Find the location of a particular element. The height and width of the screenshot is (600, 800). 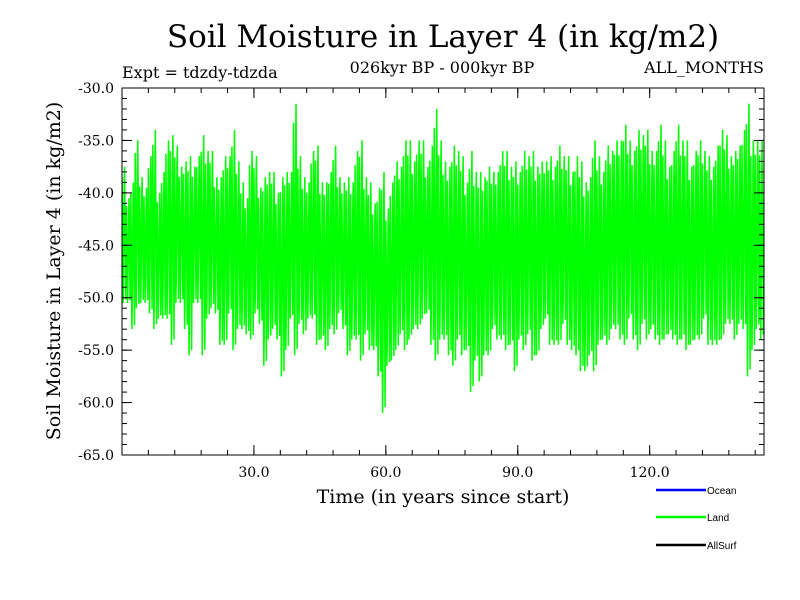

legend-label-ocean: Ocean is located at coordinates (721, 491).